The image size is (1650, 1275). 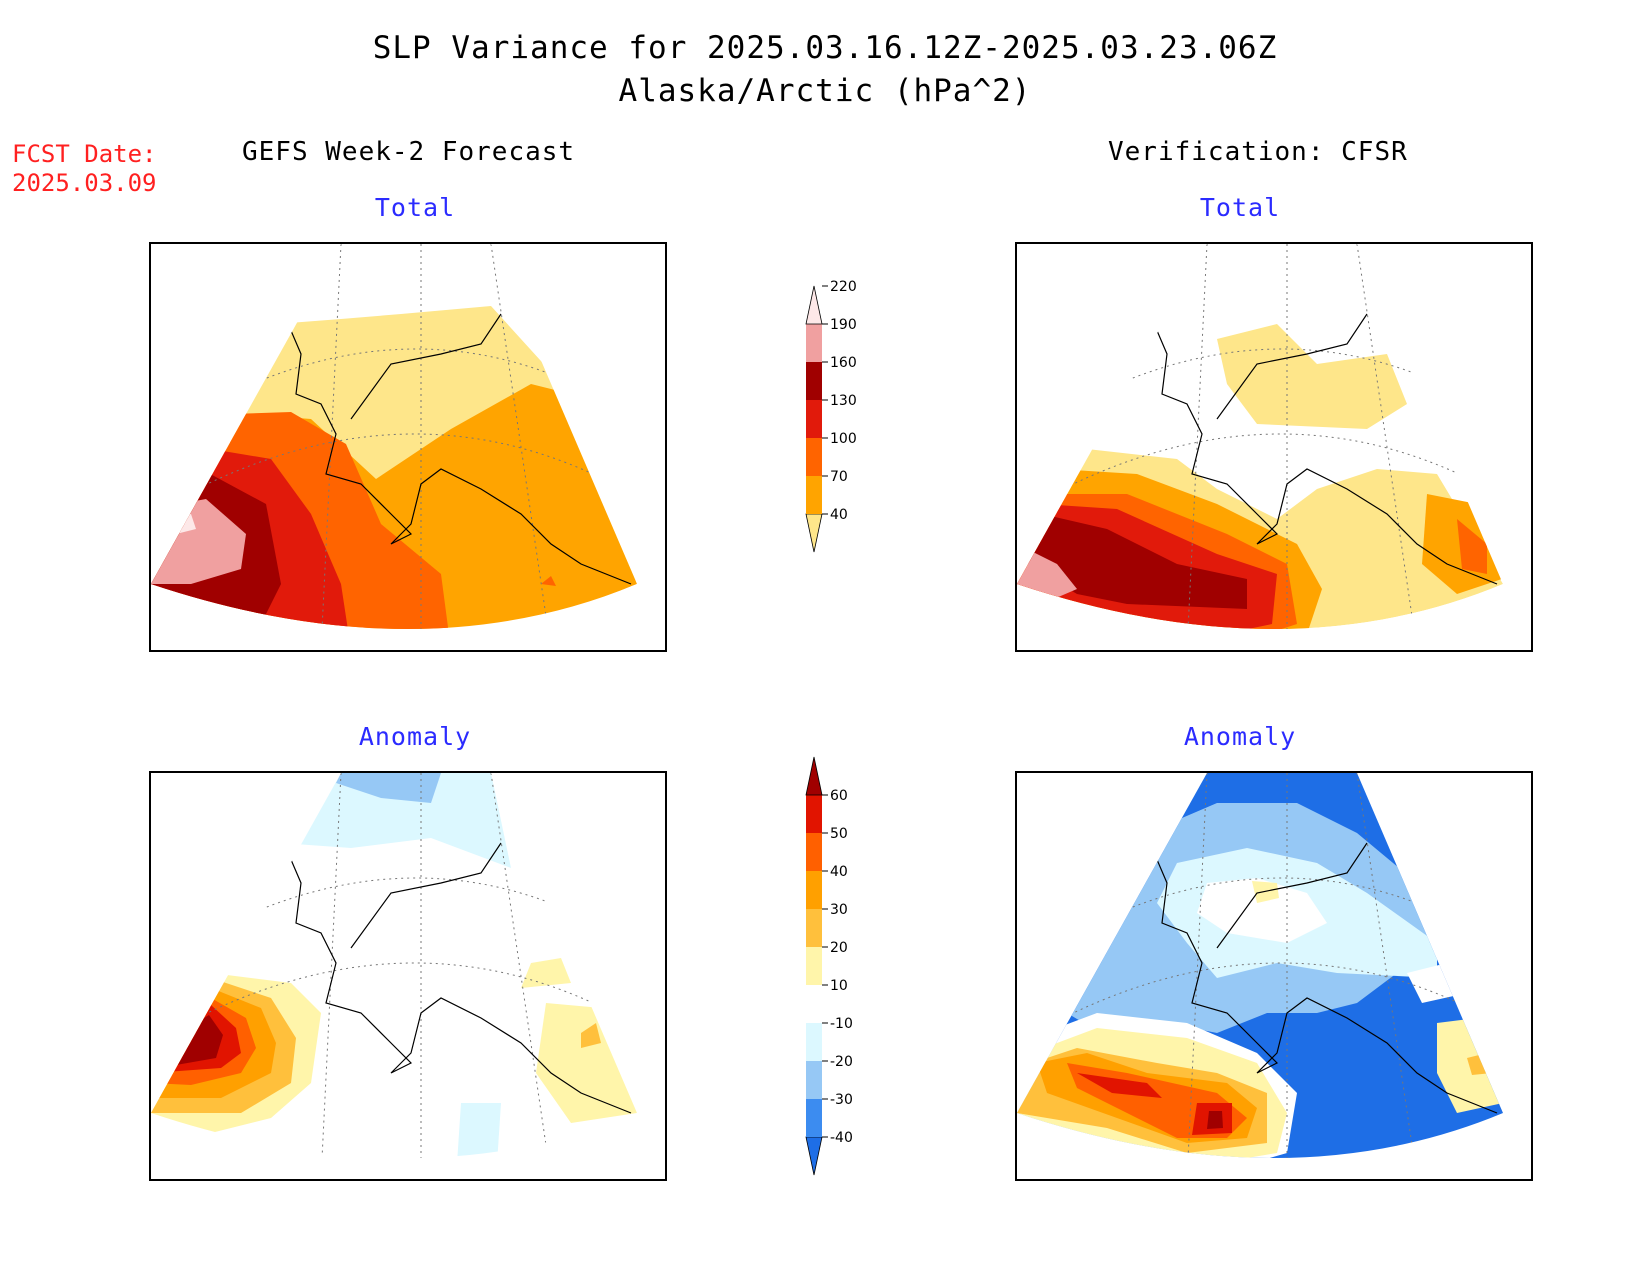 What do you see at coordinates (841, 1138) in the screenshot?
I see `anomaly-colorbar-tick-label: -40` at bounding box center [841, 1138].